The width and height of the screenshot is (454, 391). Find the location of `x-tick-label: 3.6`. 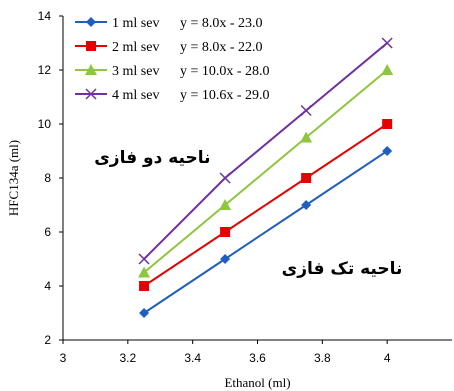

x-tick-label: 3.6 is located at coordinates (257, 358).